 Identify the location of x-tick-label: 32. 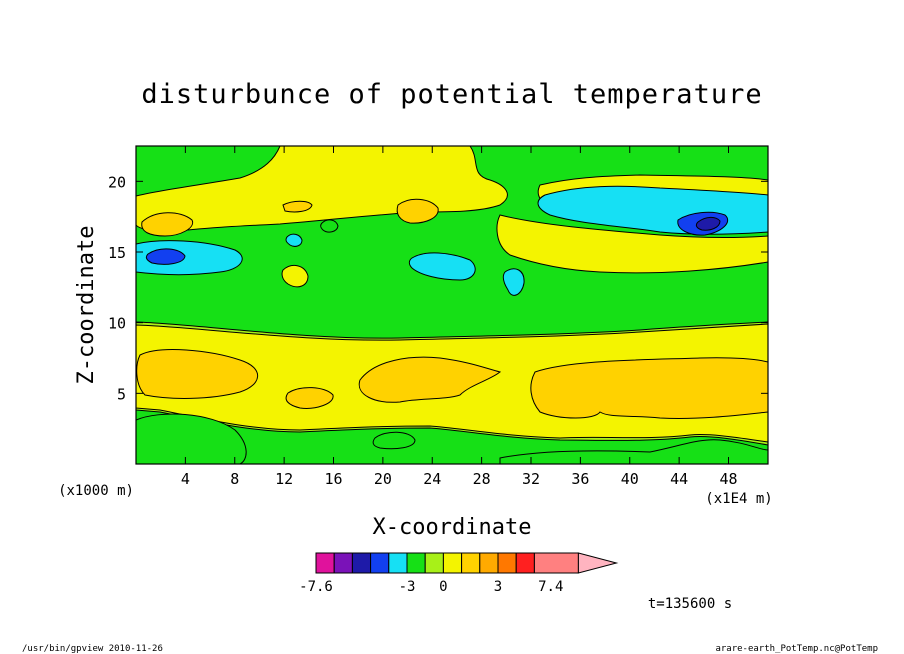
(531, 479).